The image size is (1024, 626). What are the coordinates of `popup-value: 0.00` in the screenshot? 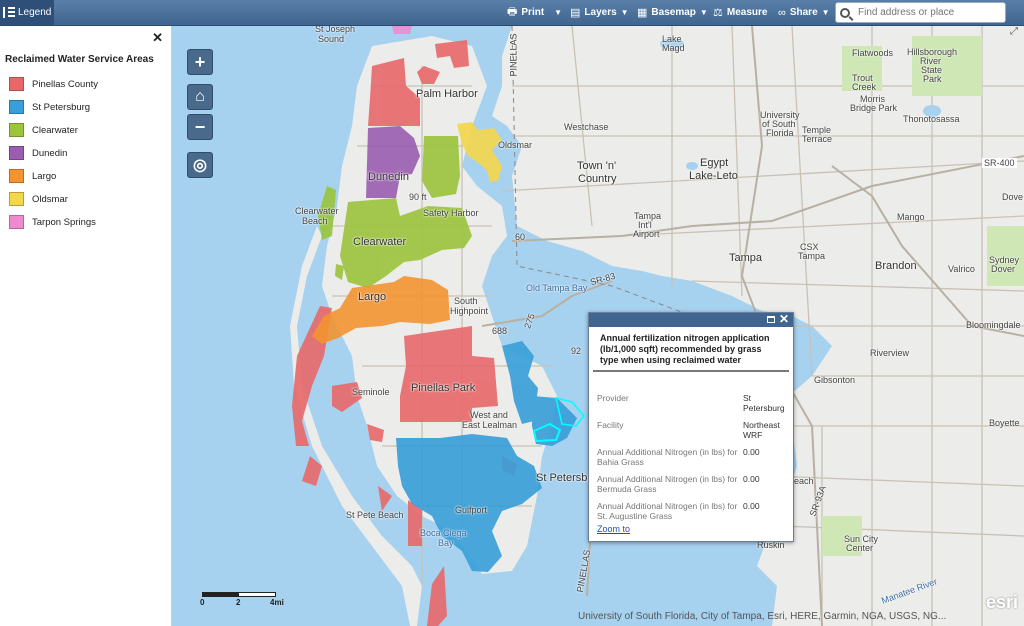 It's located at (751, 452).